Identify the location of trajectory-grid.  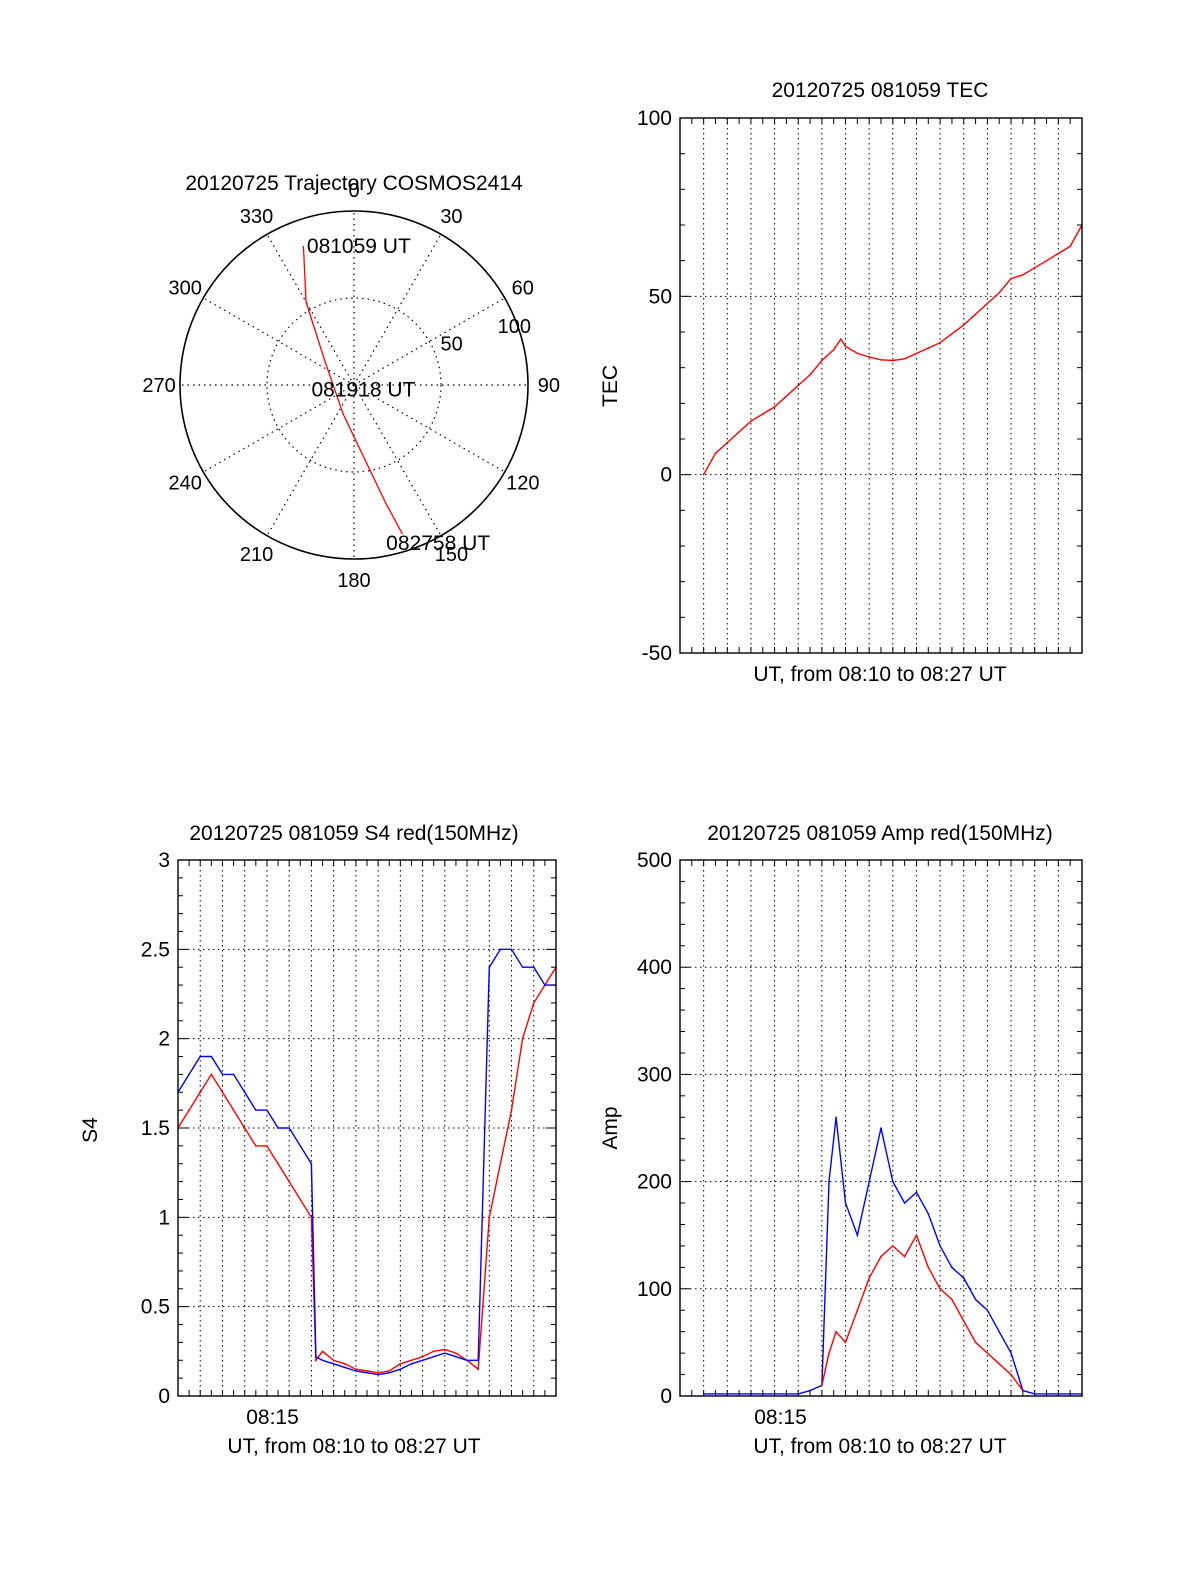
(354, 385).